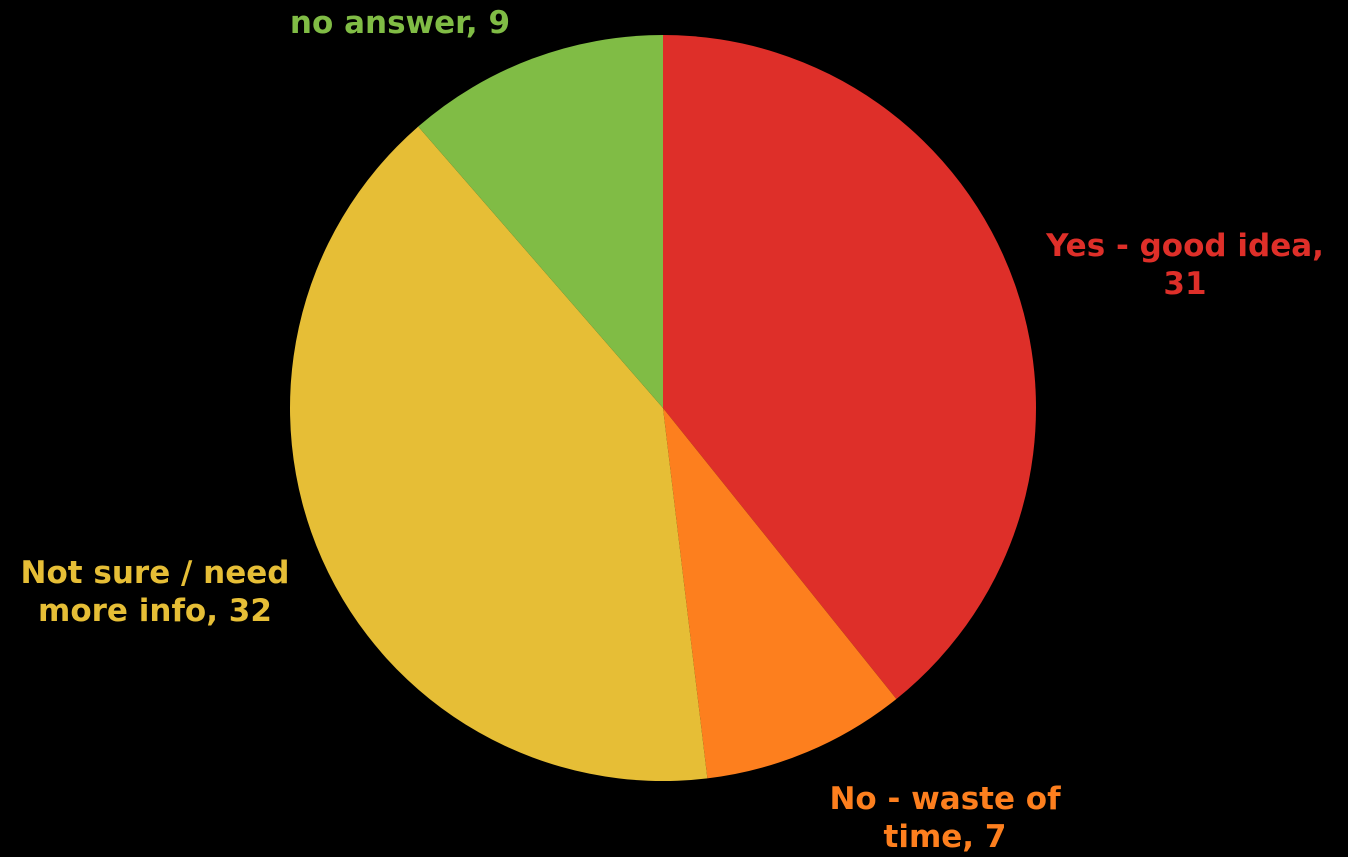 Image resolution: width=1348 pixels, height=857 pixels. I want to click on slice-label-no-waste-line-2: time, 7, so click(945, 837).